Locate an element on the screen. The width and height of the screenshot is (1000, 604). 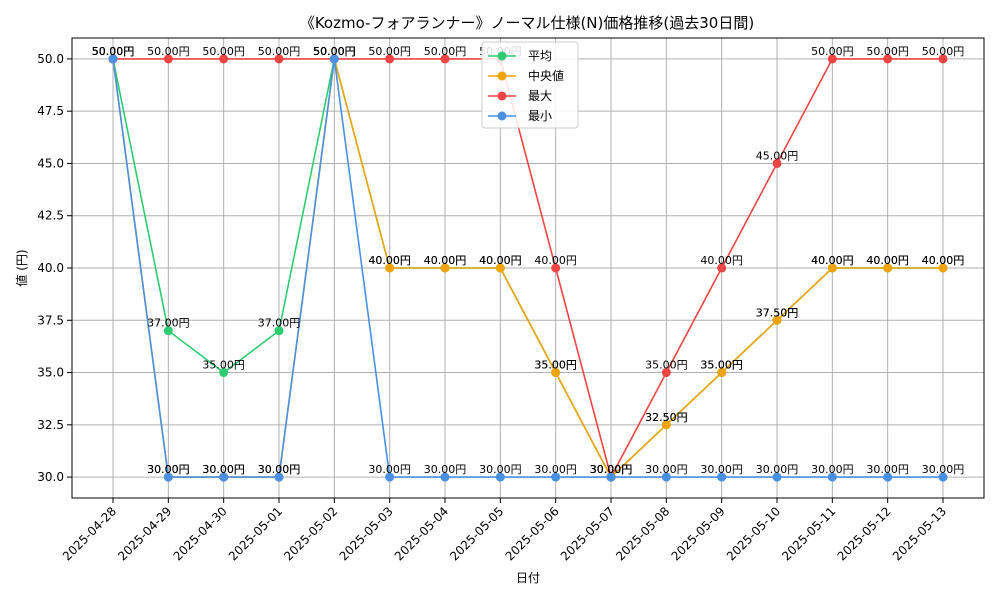
x-tick-label: 2025-05-01 is located at coordinates (255, 533).